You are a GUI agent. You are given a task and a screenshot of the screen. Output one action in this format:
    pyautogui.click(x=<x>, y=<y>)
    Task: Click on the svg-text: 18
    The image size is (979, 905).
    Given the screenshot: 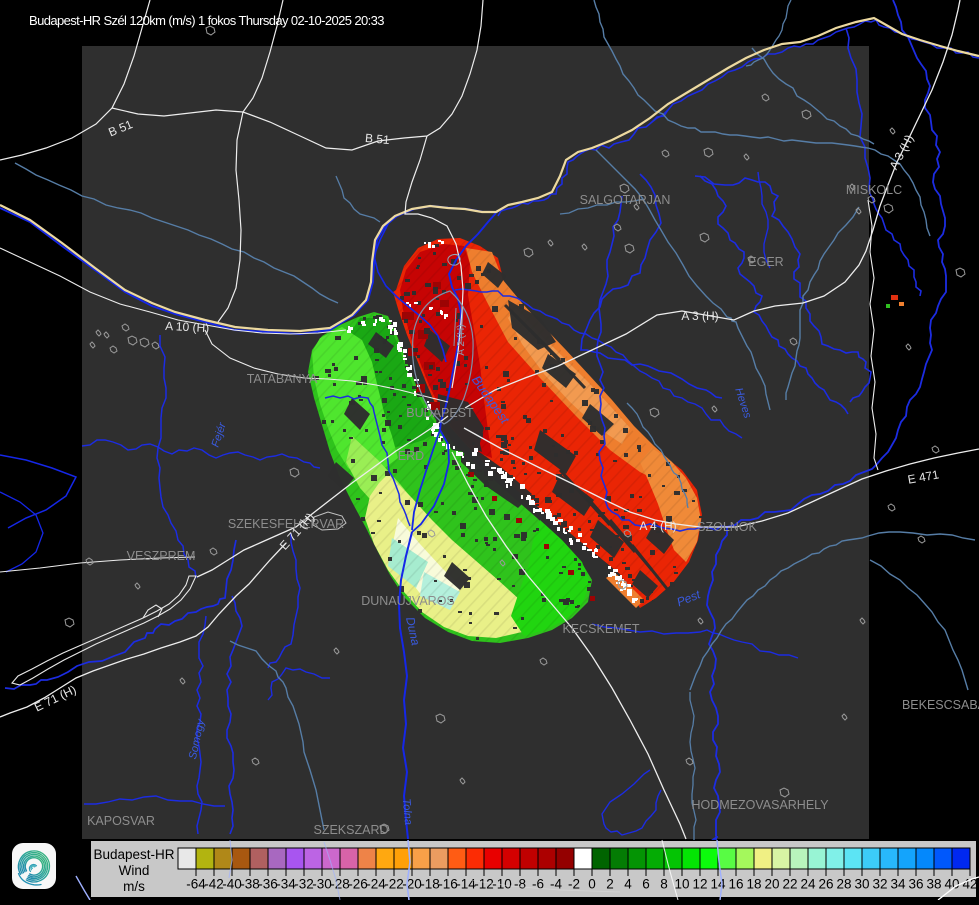 What is the action you would take?
    pyautogui.click(x=753, y=884)
    